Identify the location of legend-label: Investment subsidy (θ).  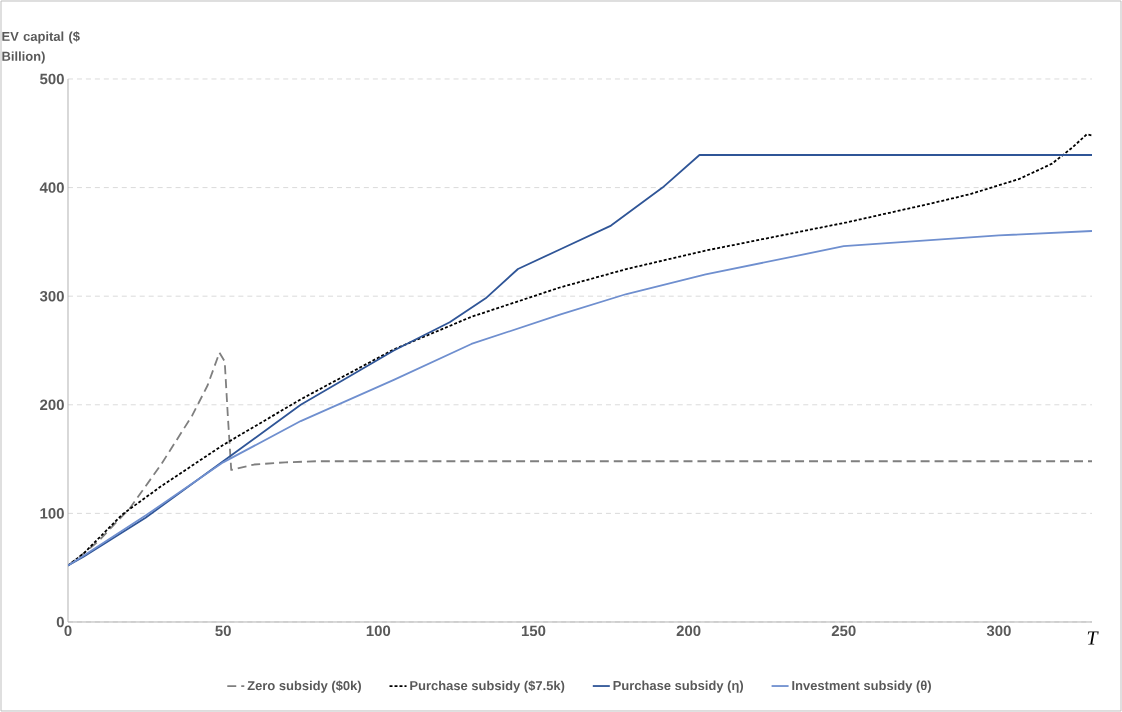
(861, 686).